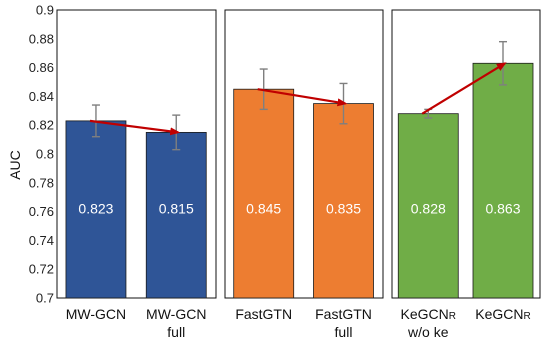 The image size is (549, 347). What do you see at coordinates (428, 323) in the screenshot?
I see `category-label: KeGCNR w/o ke` at bounding box center [428, 323].